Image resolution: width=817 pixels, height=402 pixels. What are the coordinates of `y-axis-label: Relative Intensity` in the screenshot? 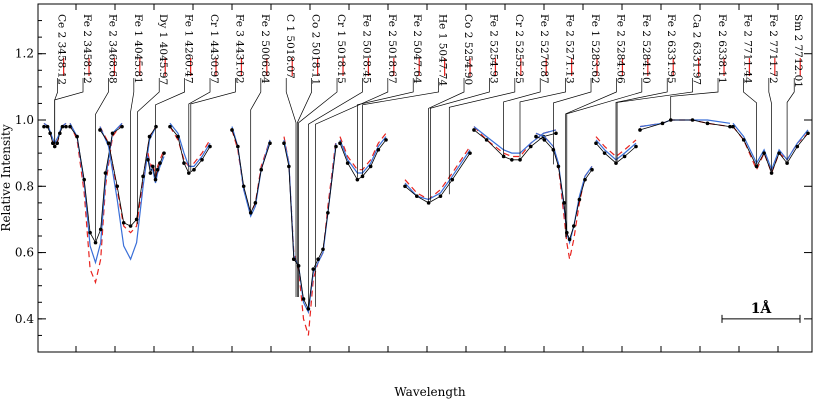 It's located at (6, 177).